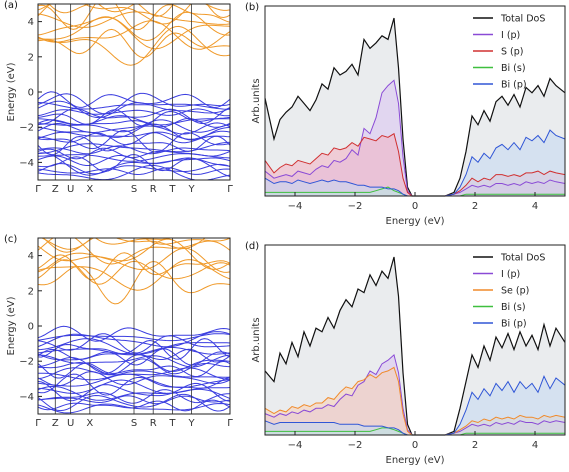  I want to click on legend: Total DoS I (p) S (p) Bi (s) Bi (p), so click(509, 52).